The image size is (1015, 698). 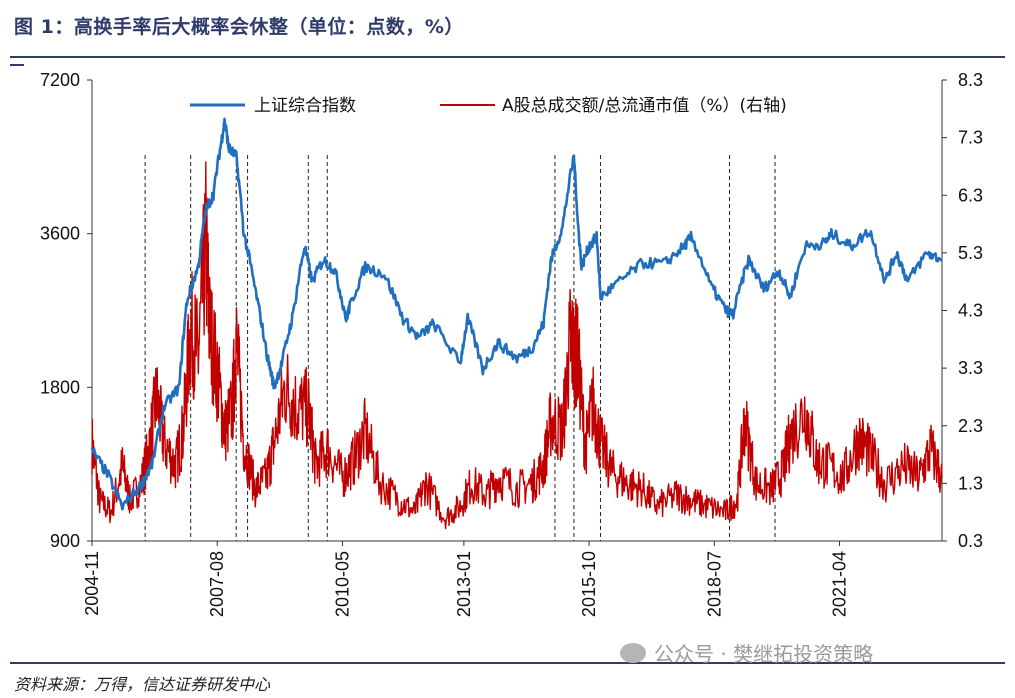 I want to click on title-divider, so click(x=507, y=57).